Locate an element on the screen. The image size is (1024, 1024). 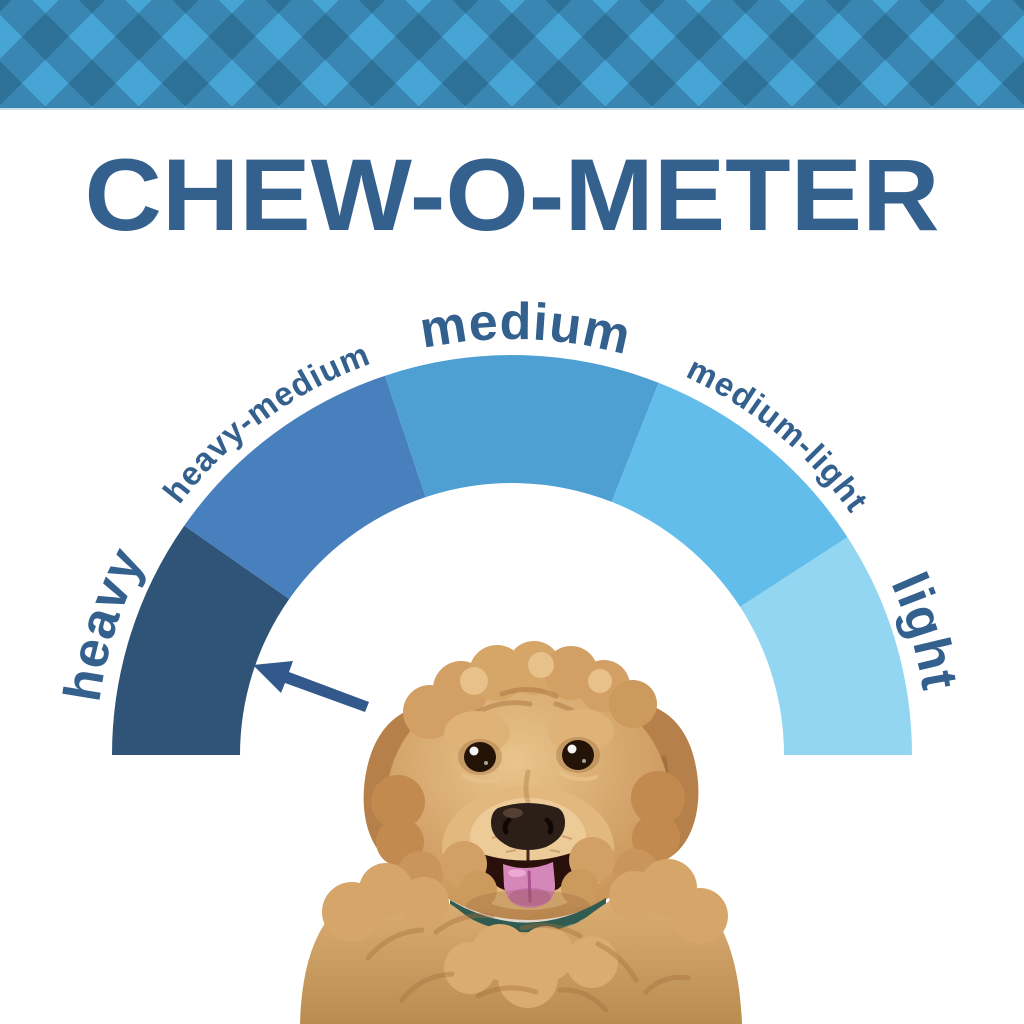
dog-body is located at coordinates (521, 941).